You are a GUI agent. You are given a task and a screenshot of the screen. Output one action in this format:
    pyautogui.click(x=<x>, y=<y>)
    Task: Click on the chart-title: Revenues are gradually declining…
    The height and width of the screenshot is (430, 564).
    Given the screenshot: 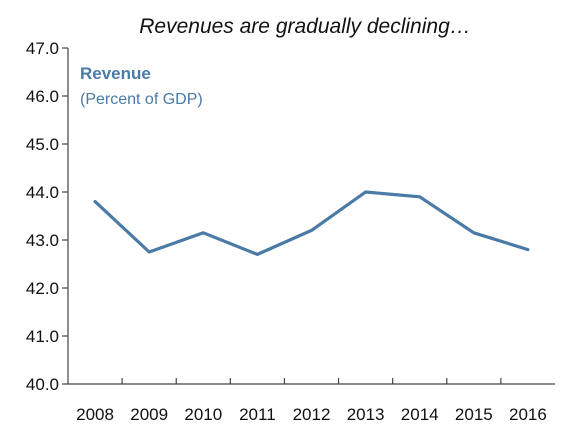 What is the action you would take?
    pyautogui.click(x=305, y=26)
    